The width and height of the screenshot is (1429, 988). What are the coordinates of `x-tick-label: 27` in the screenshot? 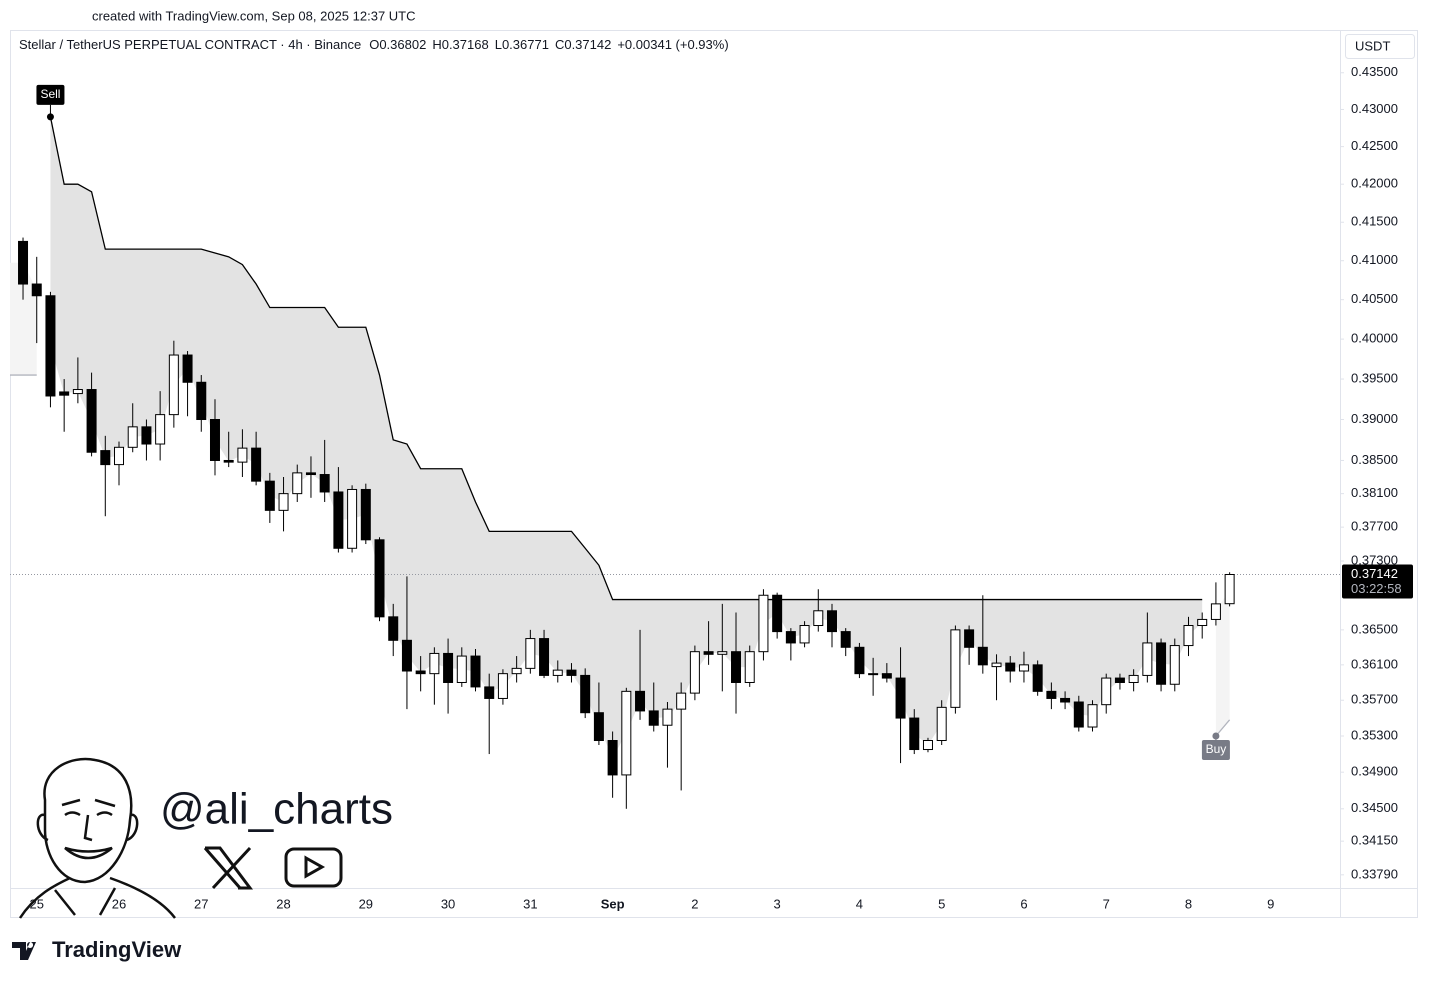 It's located at (201, 903).